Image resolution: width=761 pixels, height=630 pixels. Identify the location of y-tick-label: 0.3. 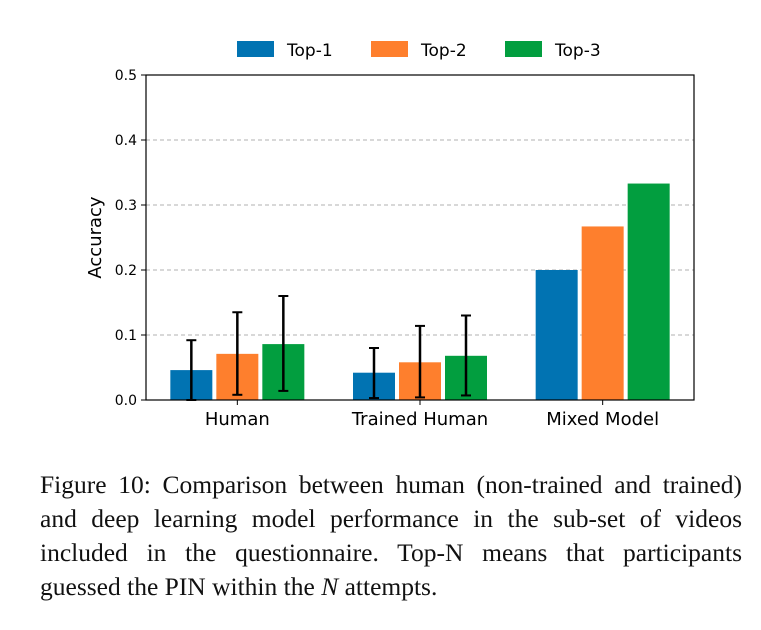
(126, 206).